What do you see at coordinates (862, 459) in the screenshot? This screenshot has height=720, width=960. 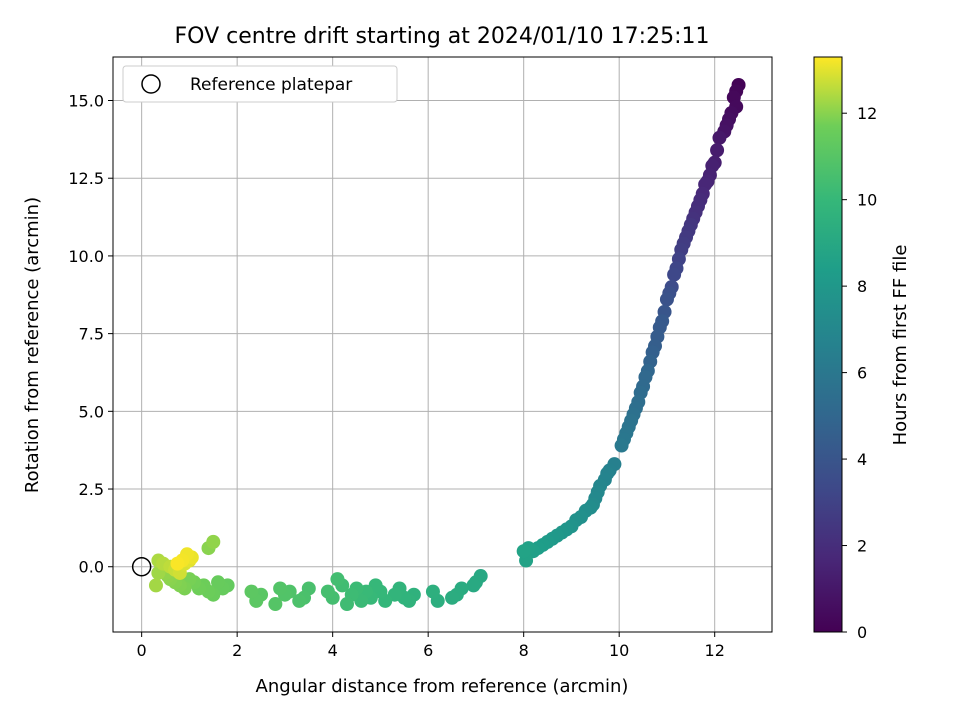 I see `colorbar-tick-label: 4` at bounding box center [862, 459].